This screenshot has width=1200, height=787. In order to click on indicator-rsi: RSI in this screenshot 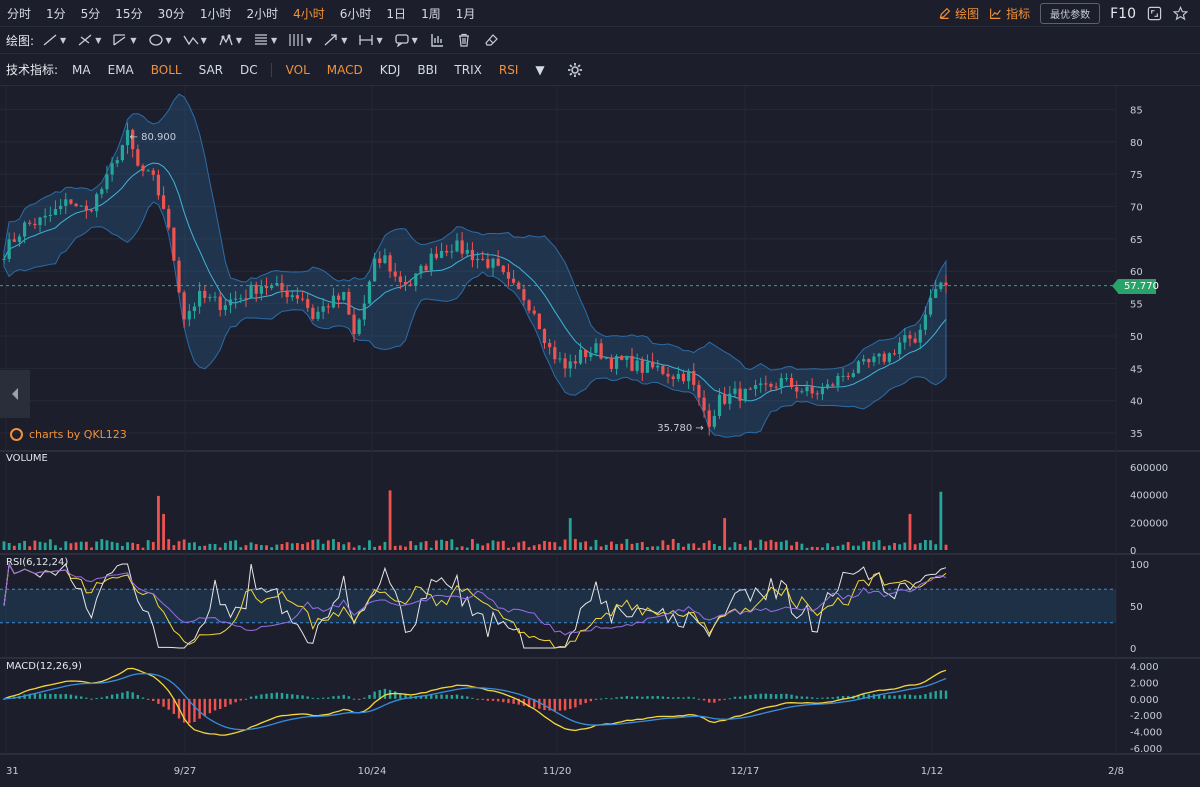, I will do `click(508, 69)`.